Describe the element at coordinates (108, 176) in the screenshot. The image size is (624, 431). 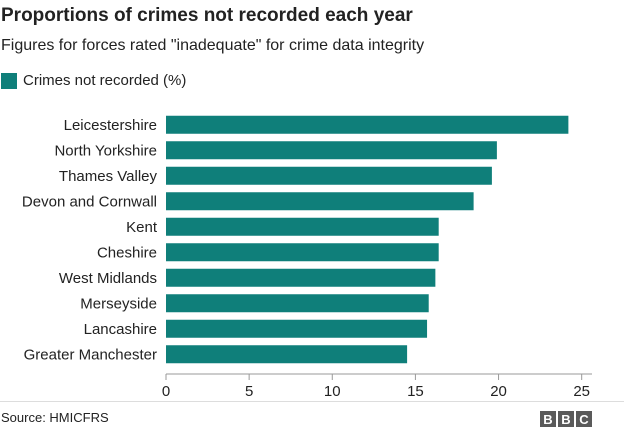
I see `category-label: Thames Valley` at that location.